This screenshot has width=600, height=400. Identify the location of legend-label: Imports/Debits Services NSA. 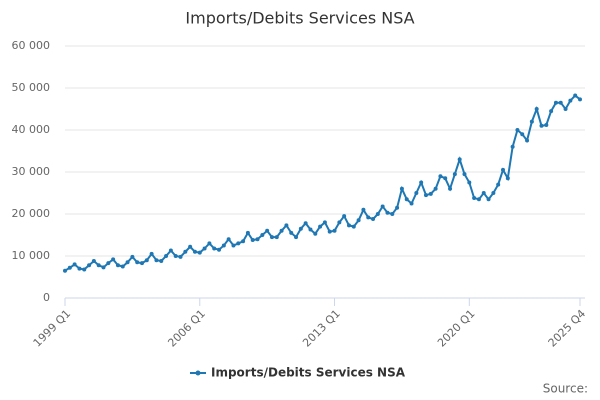
(308, 373).